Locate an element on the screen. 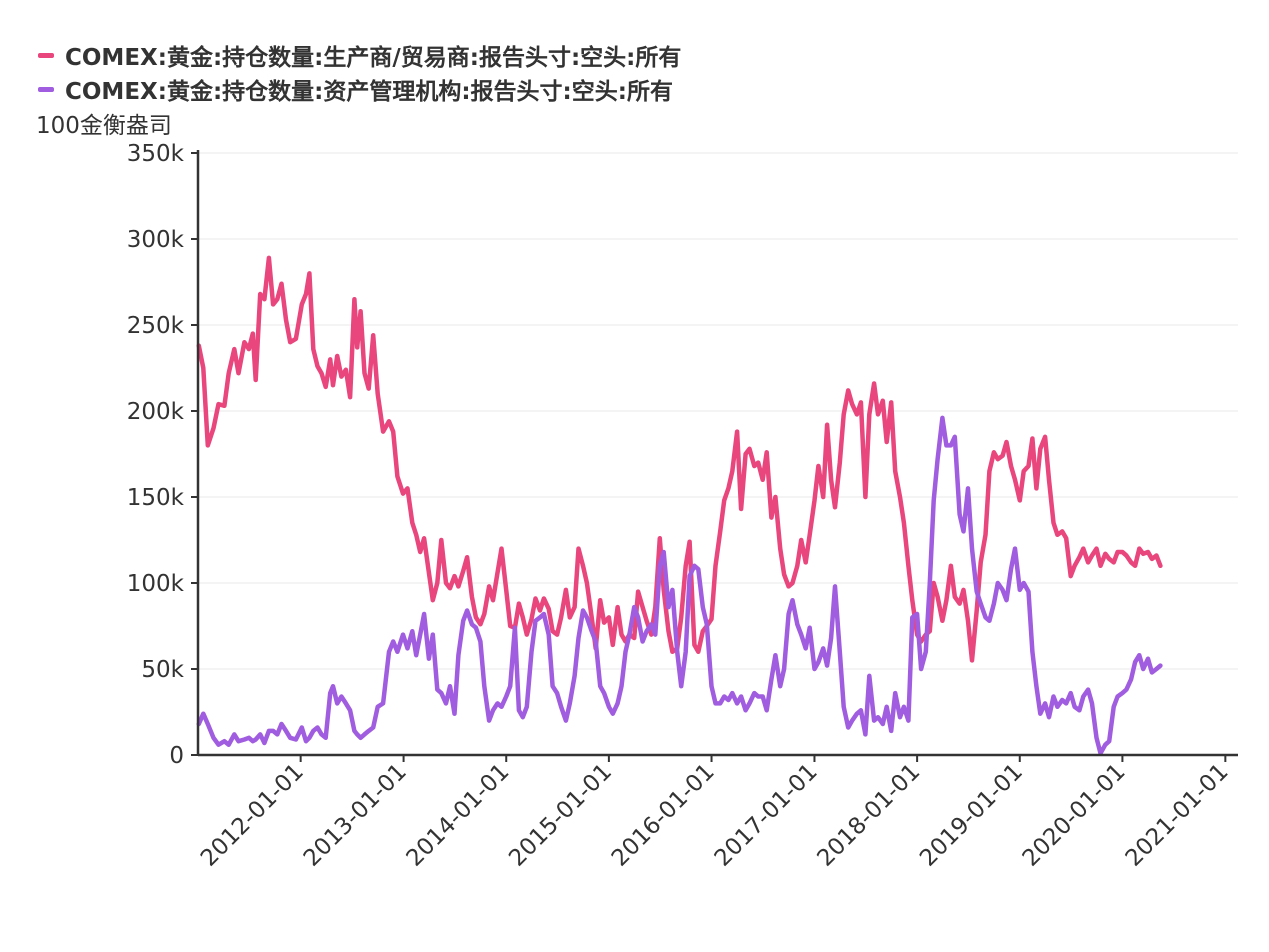 Image resolution: width=1269 pixels, height=952 pixels. legend-label-asset-manager: COMEX:黄金:持仓数量:资产管理机构:报告头寸:空头:所有 is located at coordinates (369, 92).